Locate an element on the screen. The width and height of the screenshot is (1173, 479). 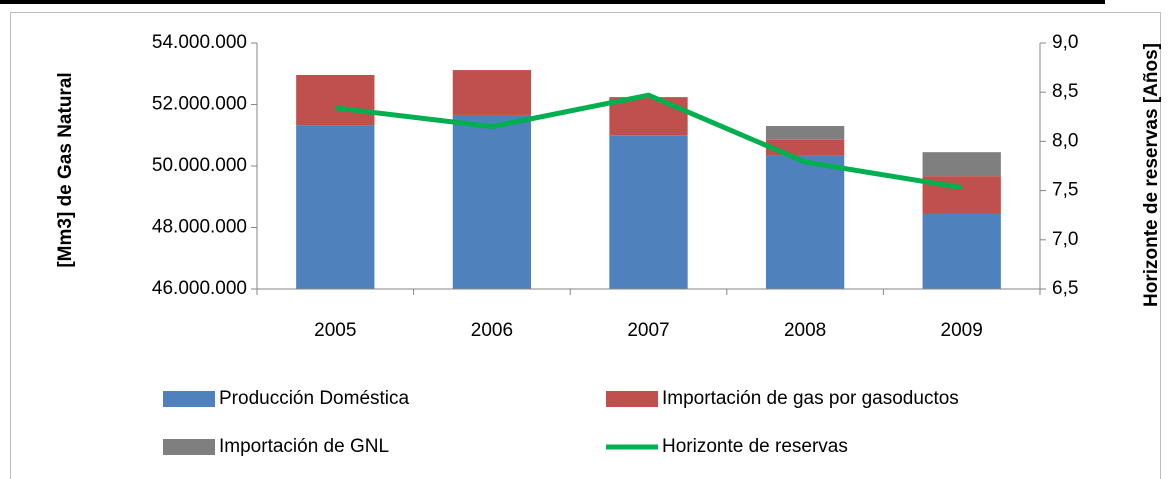
x-tick-label: 2006 is located at coordinates (492, 330).